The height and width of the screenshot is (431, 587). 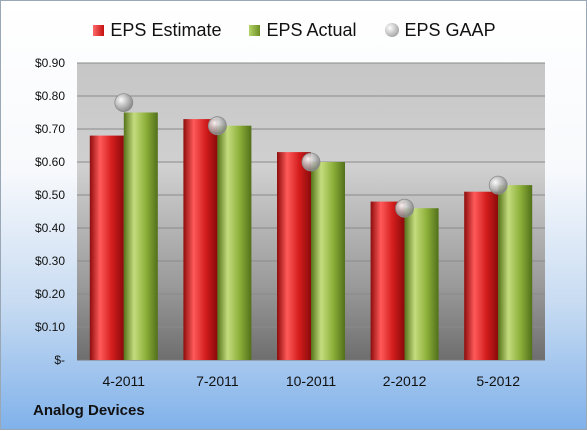 What do you see at coordinates (50, 162) in the screenshot?
I see `y-tick-label: $0.60` at bounding box center [50, 162].